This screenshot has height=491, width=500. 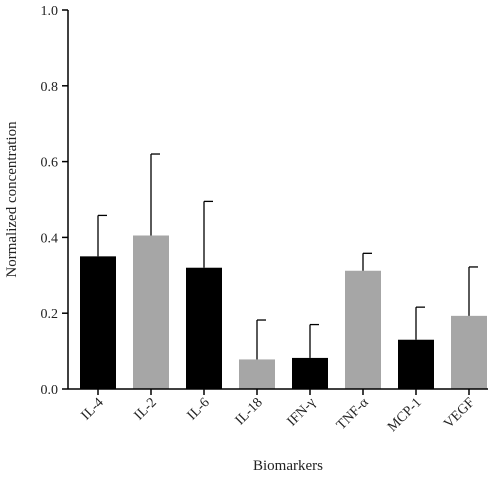 What do you see at coordinates (199, 409) in the screenshot?
I see `x-tick-label: IL-6` at bounding box center [199, 409].